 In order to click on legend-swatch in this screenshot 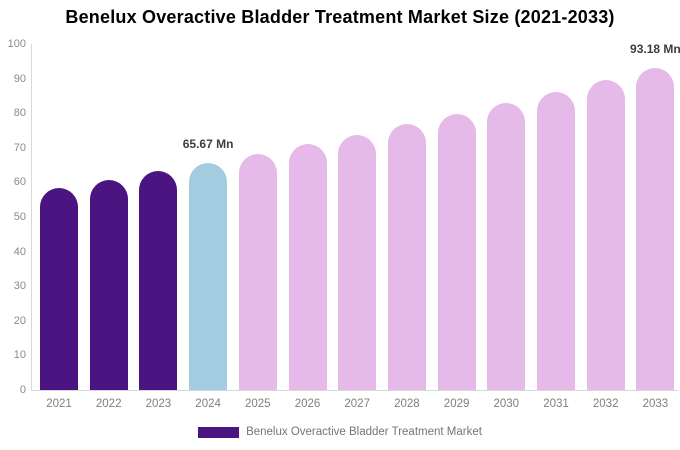, I will do `click(219, 432)`.